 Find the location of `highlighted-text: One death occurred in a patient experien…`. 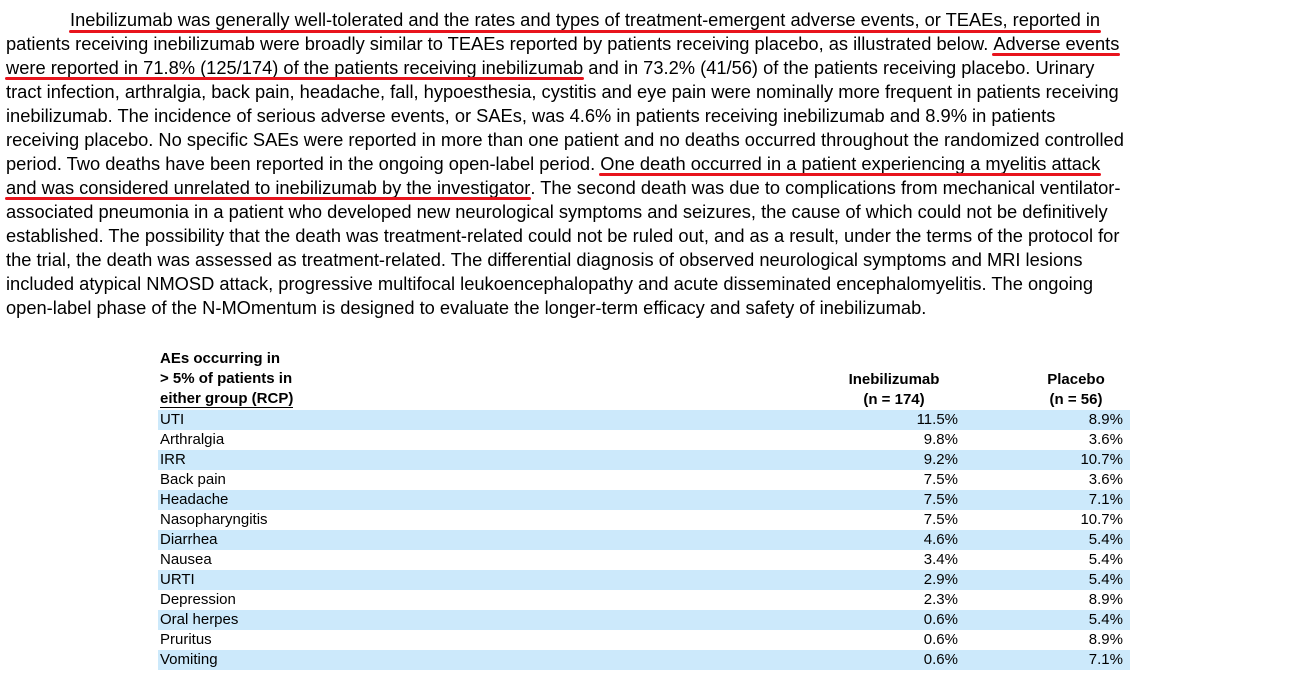

highlighted-text: One death occurred in a patient experien… is located at coordinates (850, 164).